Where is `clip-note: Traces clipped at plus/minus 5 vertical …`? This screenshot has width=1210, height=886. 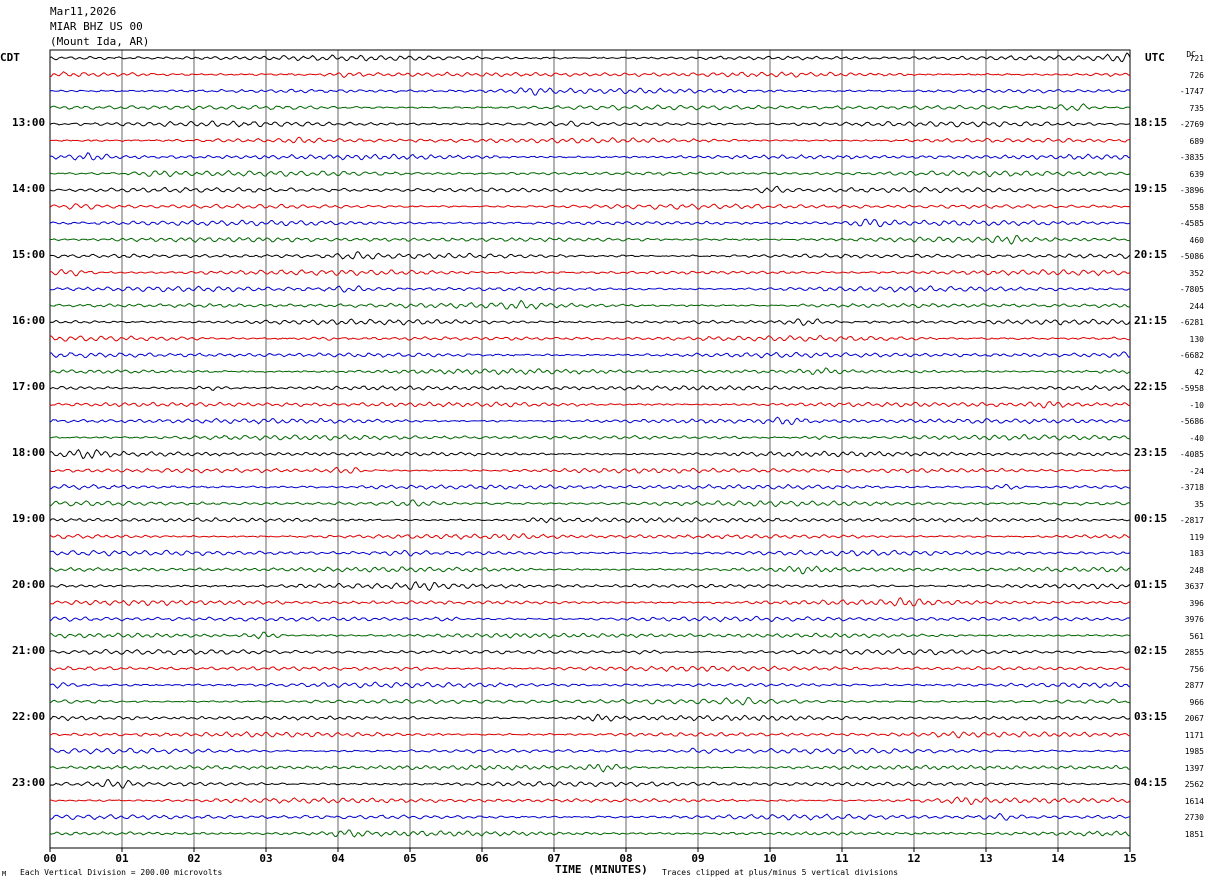
clip-note: Traces clipped at plus/minus 5 vertical … is located at coordinates (780, 872).